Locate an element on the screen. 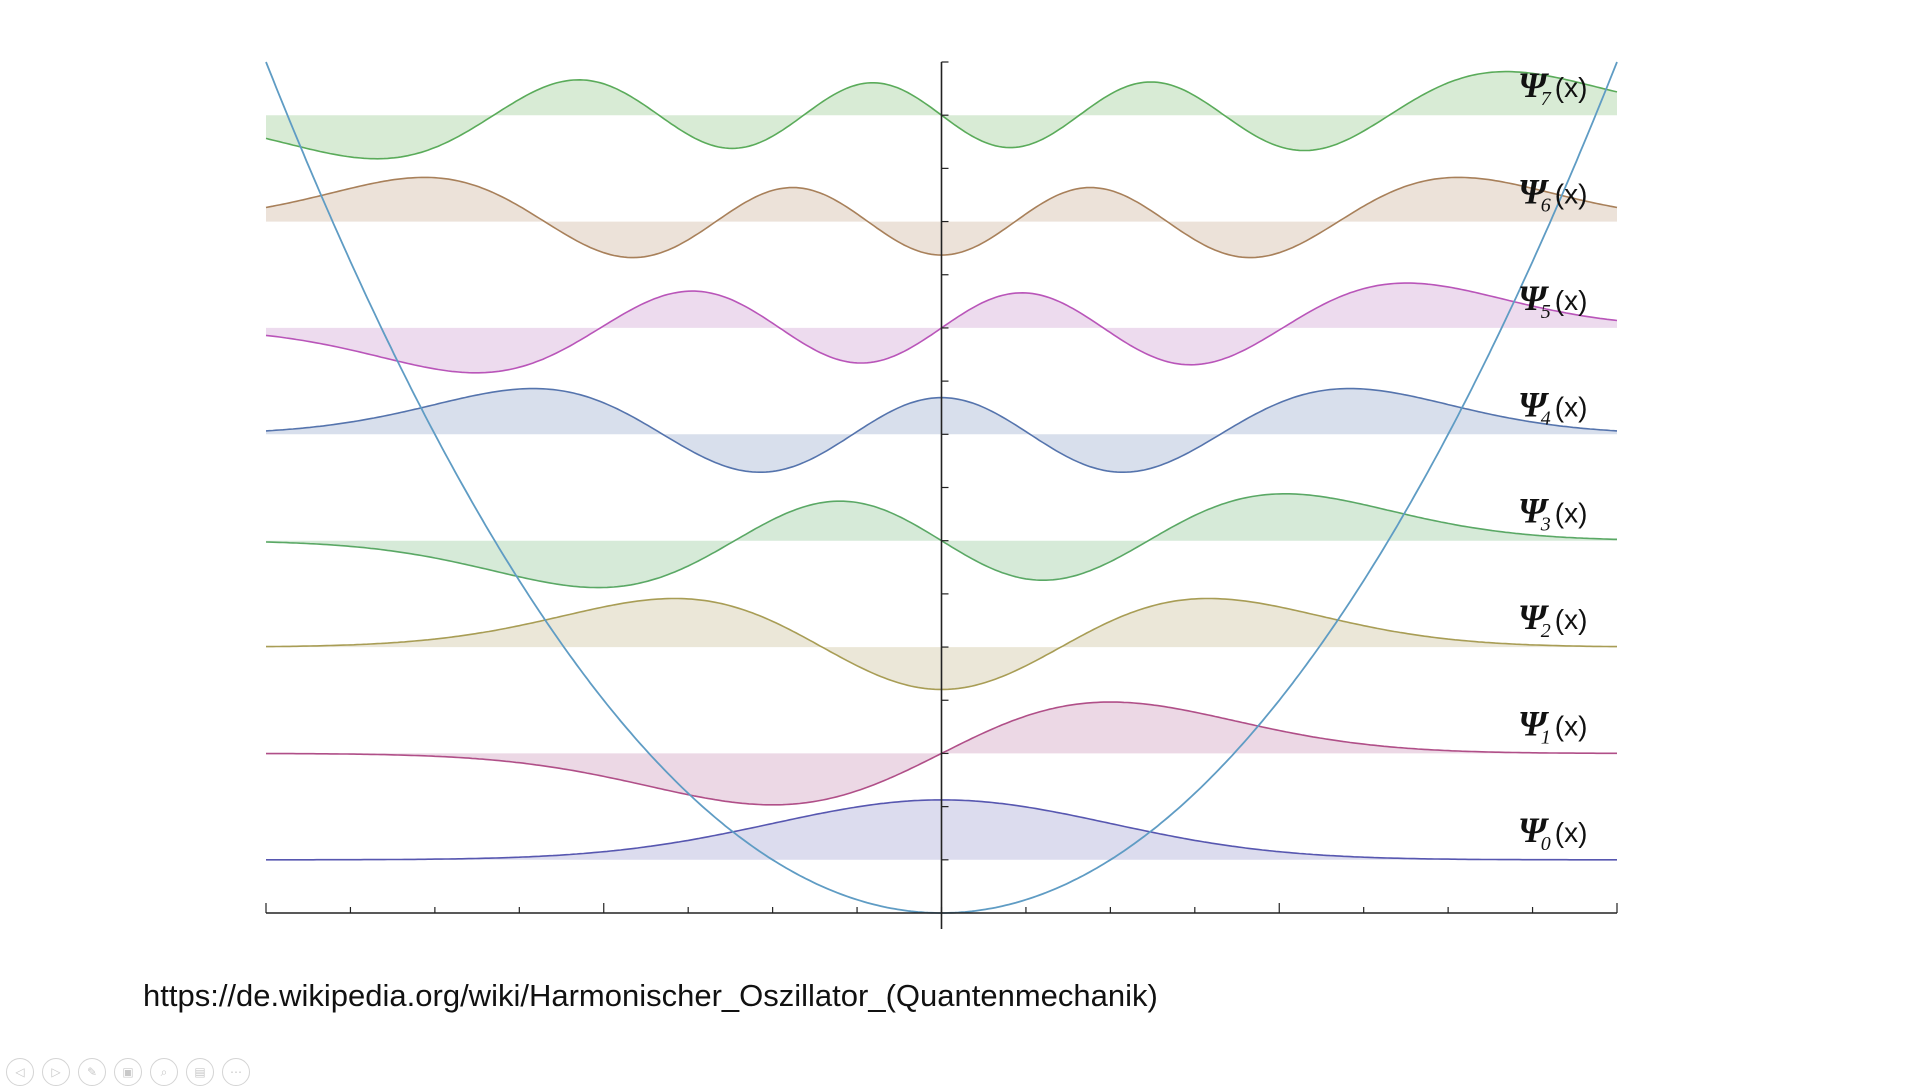  psi-3-fill is located at coordinates (941, 540).